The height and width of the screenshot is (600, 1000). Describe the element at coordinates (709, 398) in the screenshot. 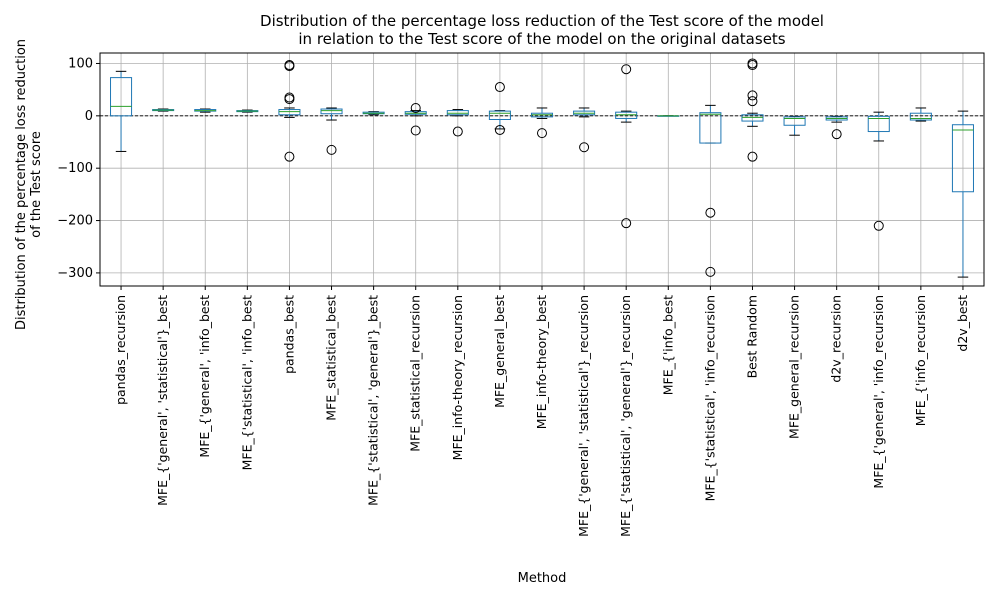

I see `x-tick-label: MFE_{'statistical', 'info_recursion` at that location.